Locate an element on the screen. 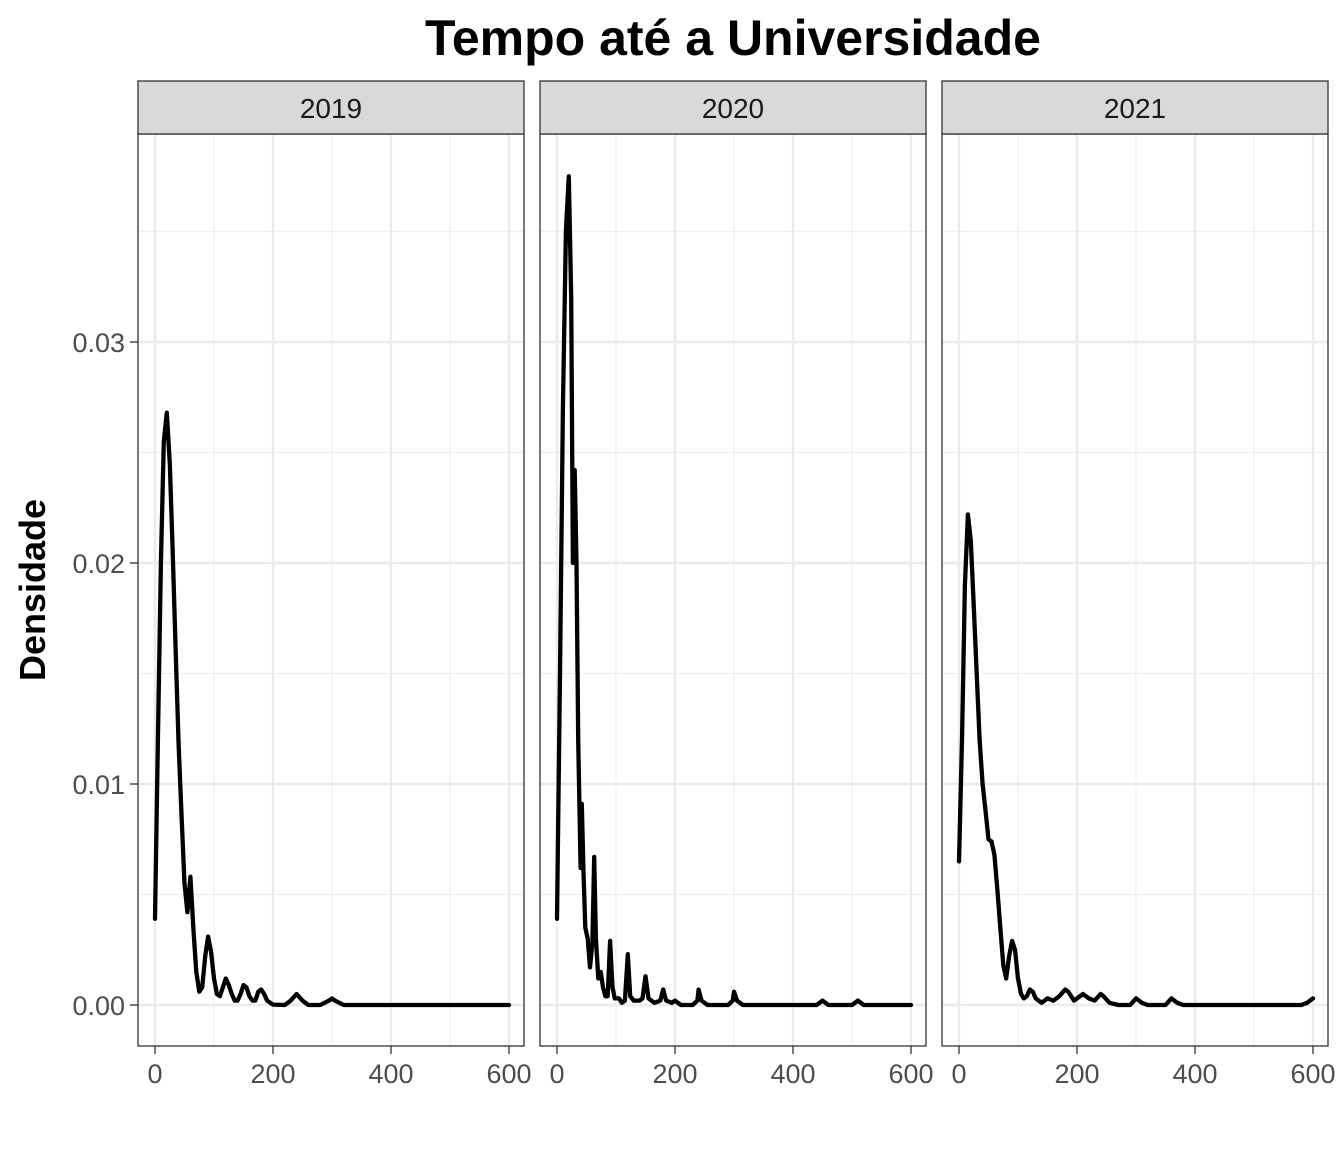 Image resolution: width=1344 pixels, height=1152 pixels. facet-strip-label: 2019 is located at coordinates (331, 108).